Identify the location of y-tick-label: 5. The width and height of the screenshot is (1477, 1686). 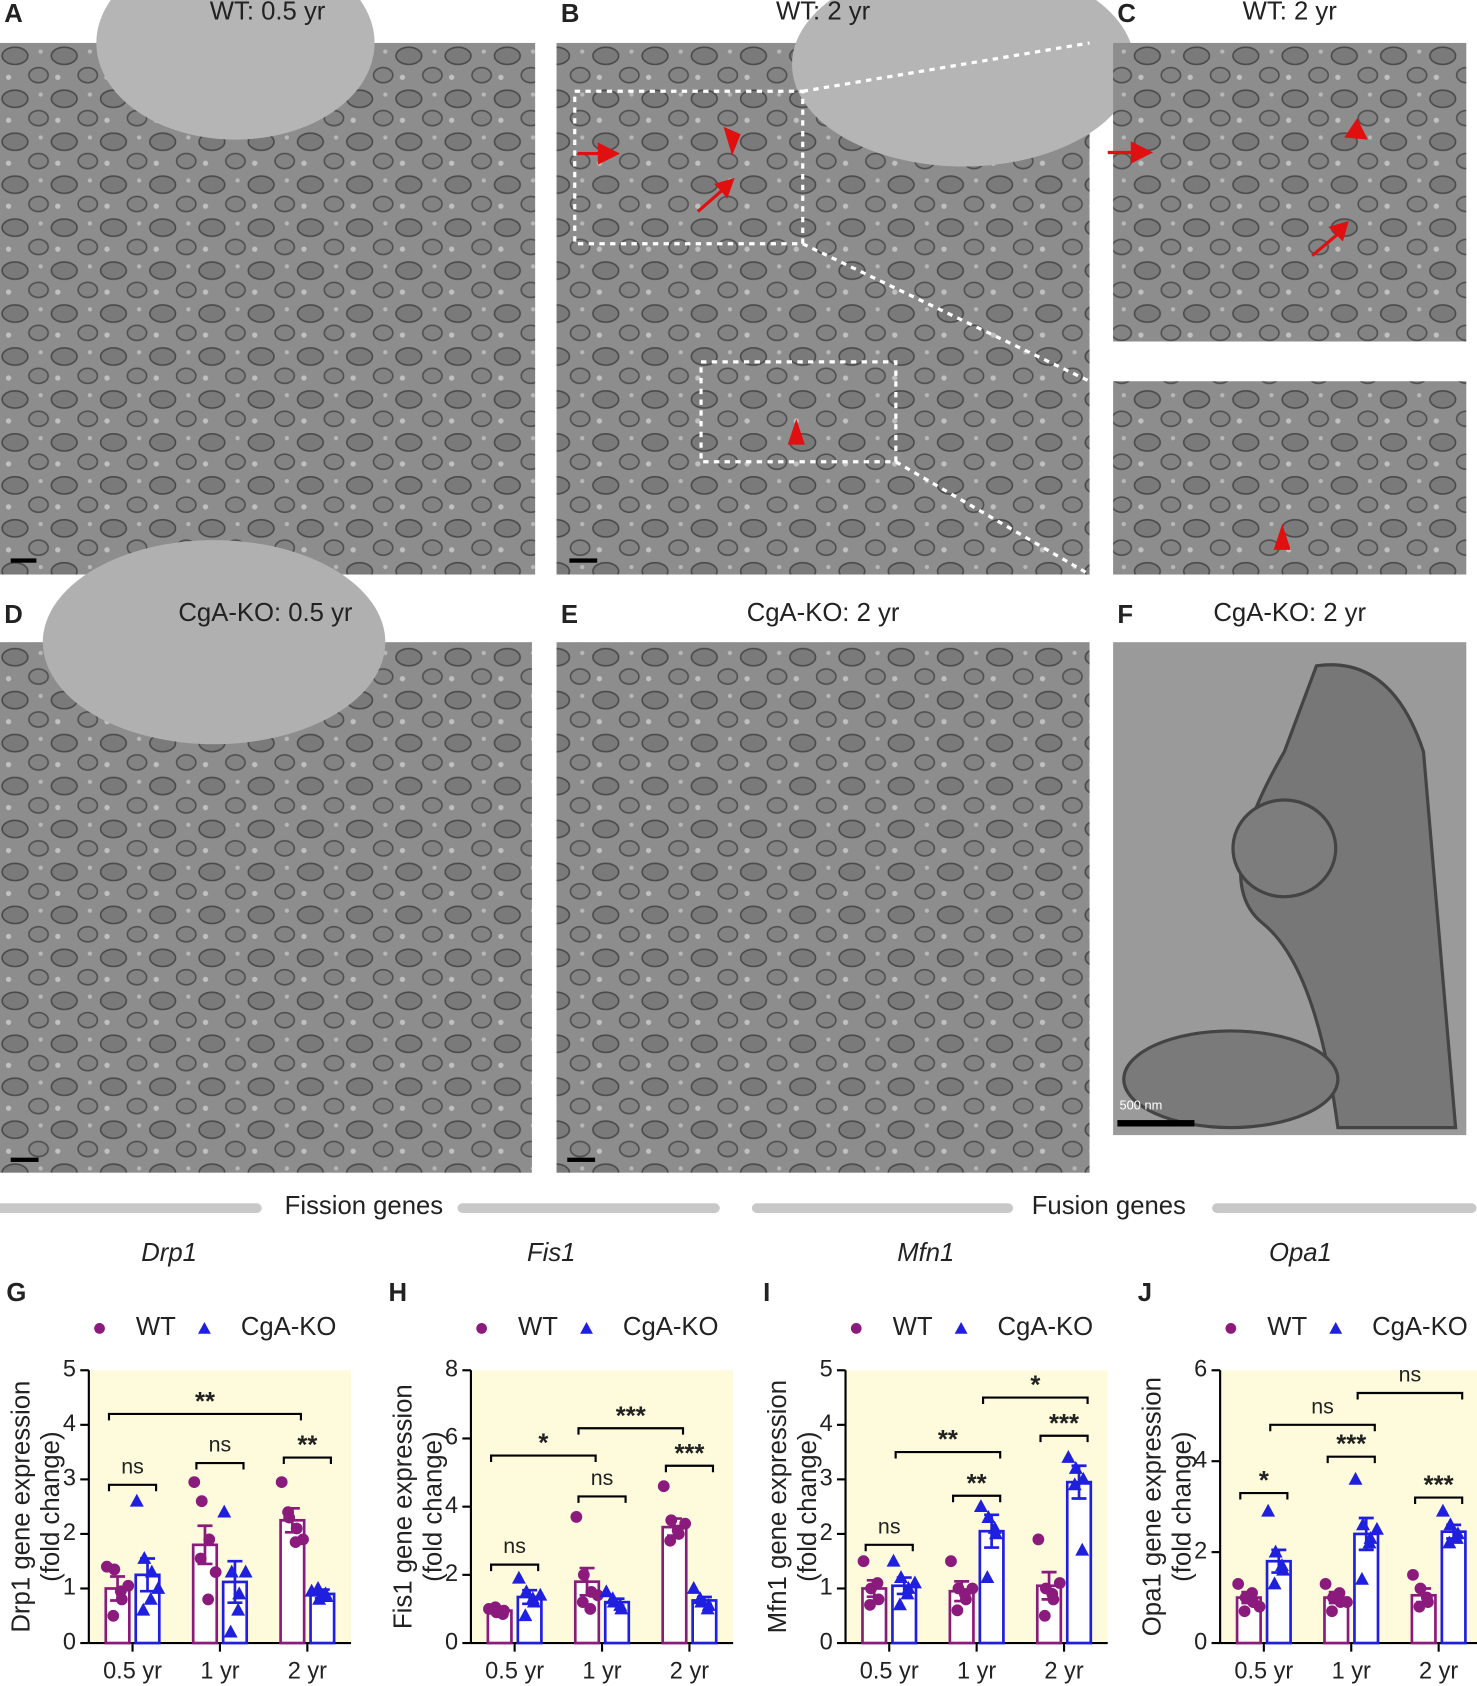
(826, 1368).